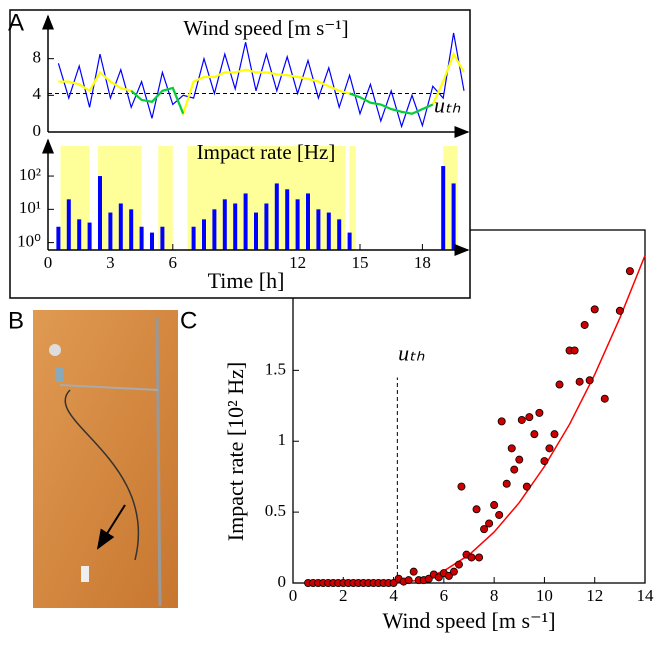 Image resolution: width=661 pixels, height=646 pixels. I want to click on x-tick-label: 0, so click(293, 595).